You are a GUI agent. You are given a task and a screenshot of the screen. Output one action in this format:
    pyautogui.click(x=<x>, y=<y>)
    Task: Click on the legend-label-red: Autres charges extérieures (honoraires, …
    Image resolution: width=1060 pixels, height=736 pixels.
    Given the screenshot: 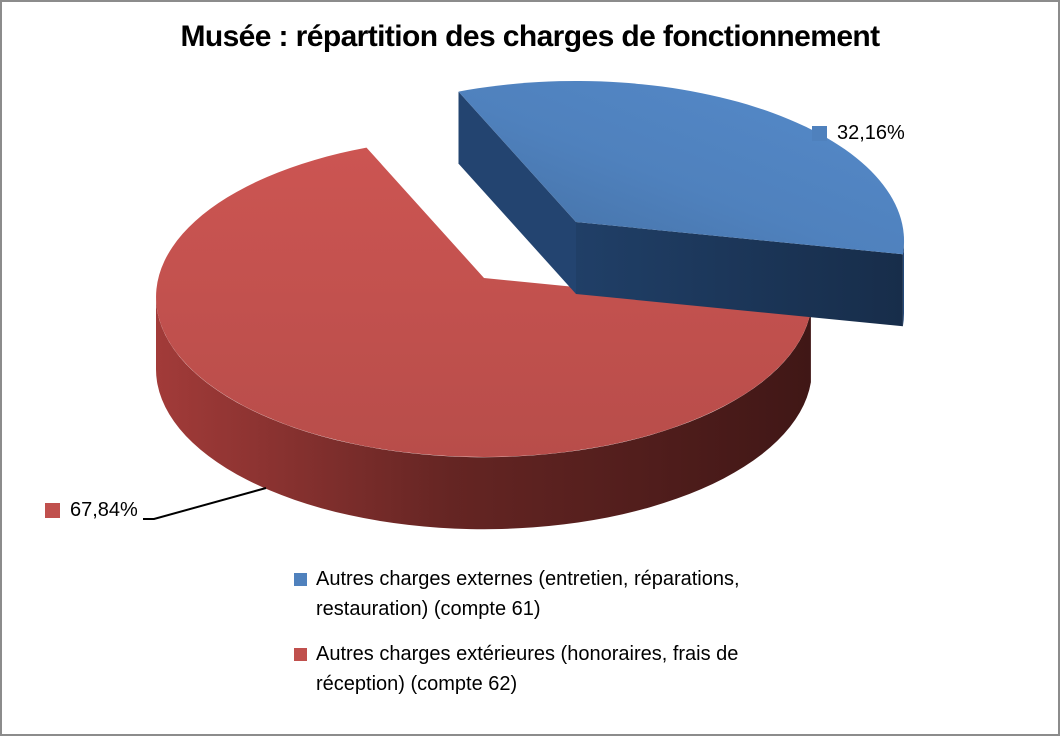 What is the action you would take?
    pyautogui.click(x=527, y=669)
    